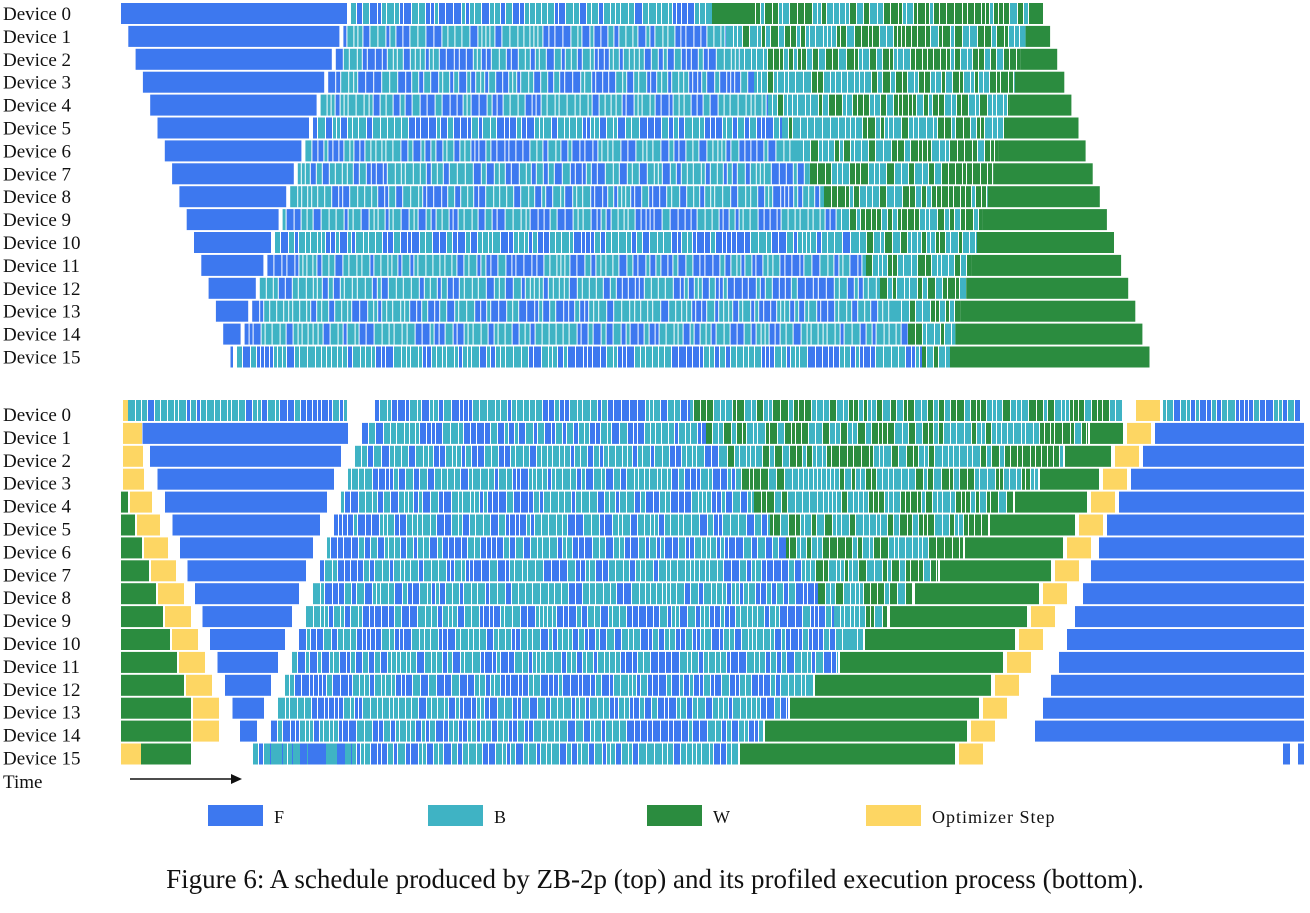  I want to click on bottom-device-label: Device 14, so click(42, 736).